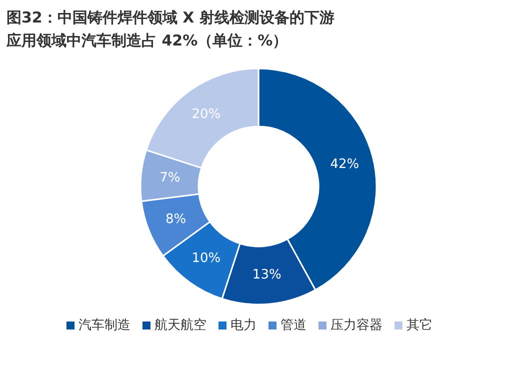  Describe the element at coordinates (175, 219) in the screenshot. I see `data-label: 8%` at that location.